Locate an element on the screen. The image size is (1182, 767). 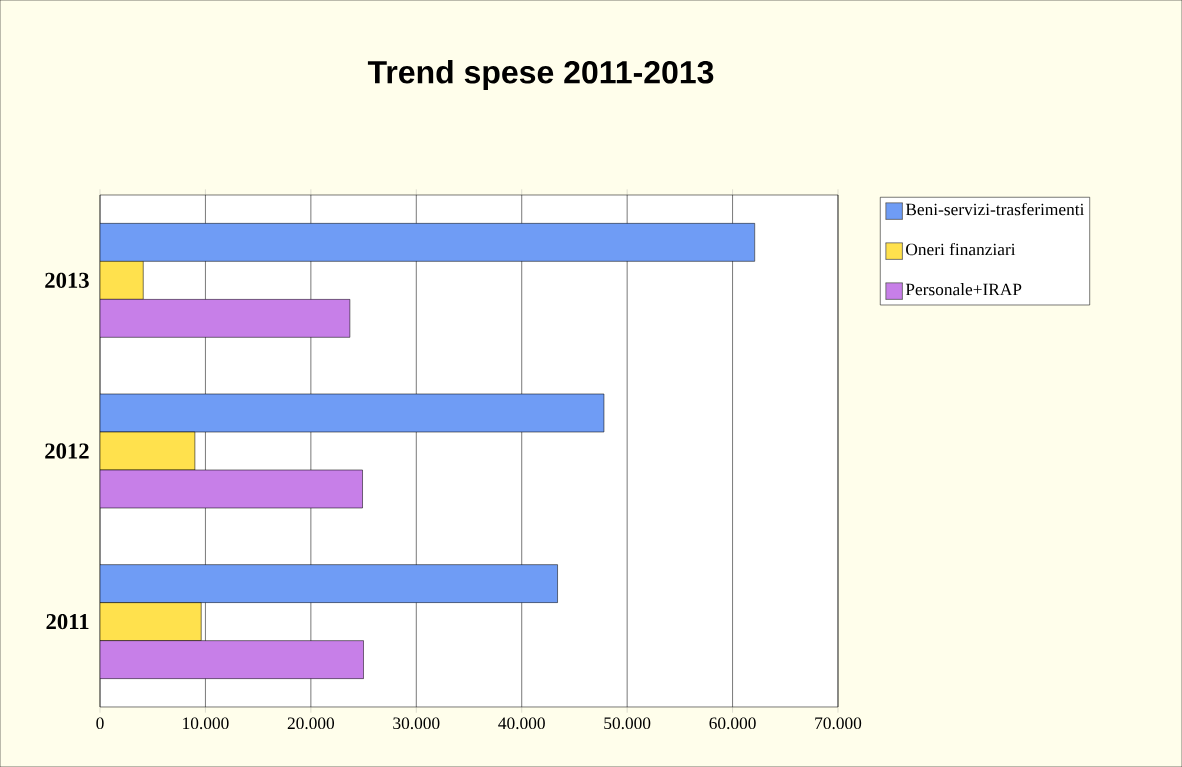
x-tick-label: 0 is located at coordinates (100, 723).